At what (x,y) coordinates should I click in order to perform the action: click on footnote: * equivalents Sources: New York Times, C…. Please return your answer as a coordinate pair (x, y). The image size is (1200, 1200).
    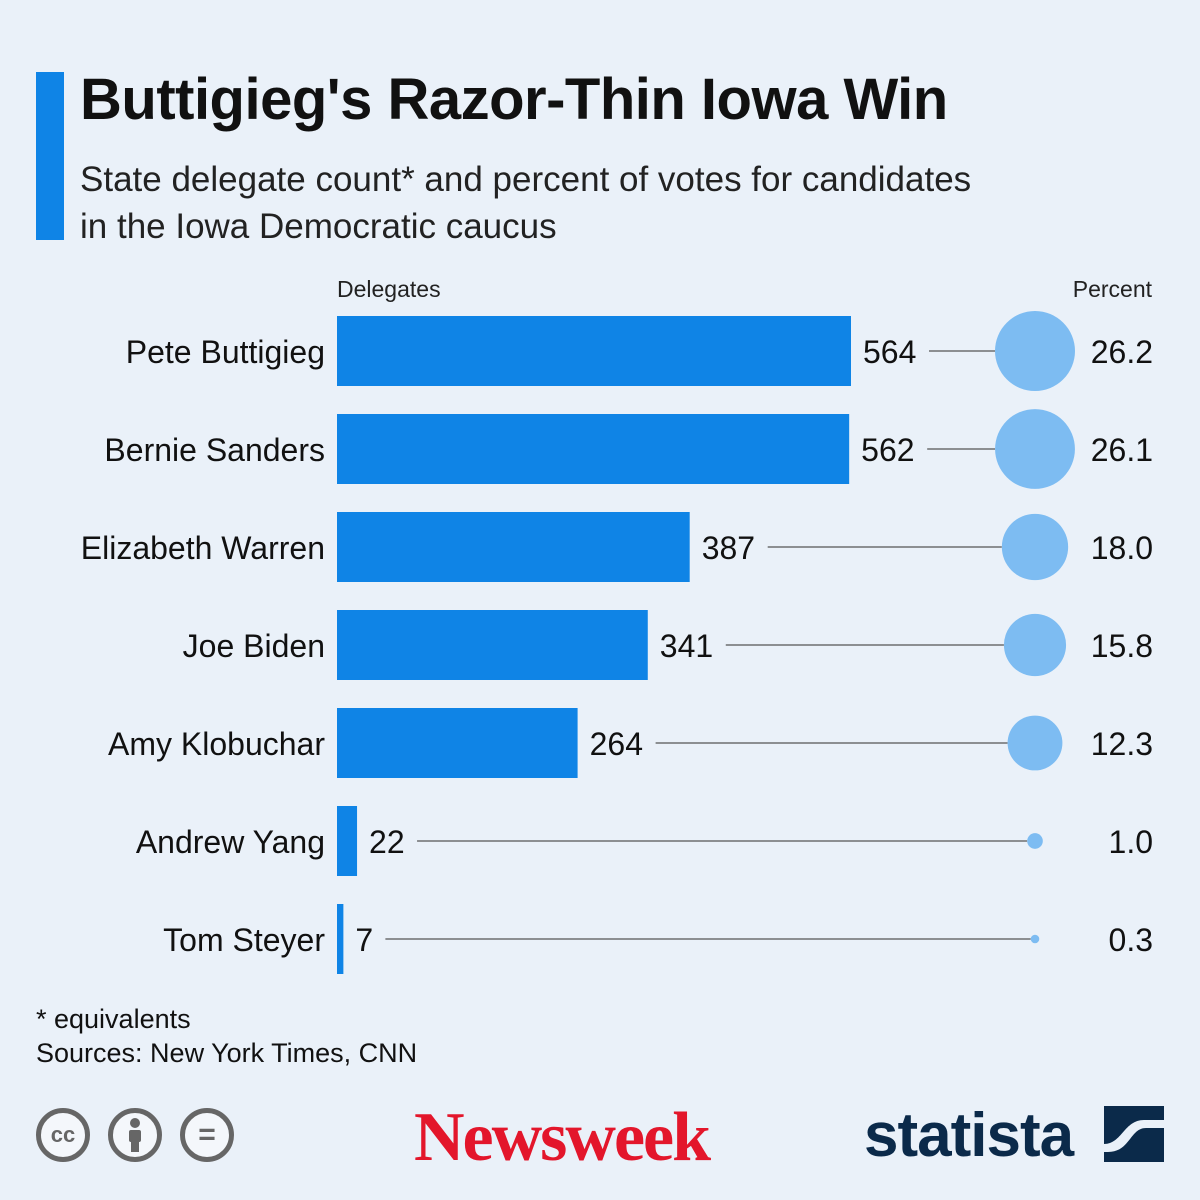
    Looking at the image, I should click on (226, 1036).